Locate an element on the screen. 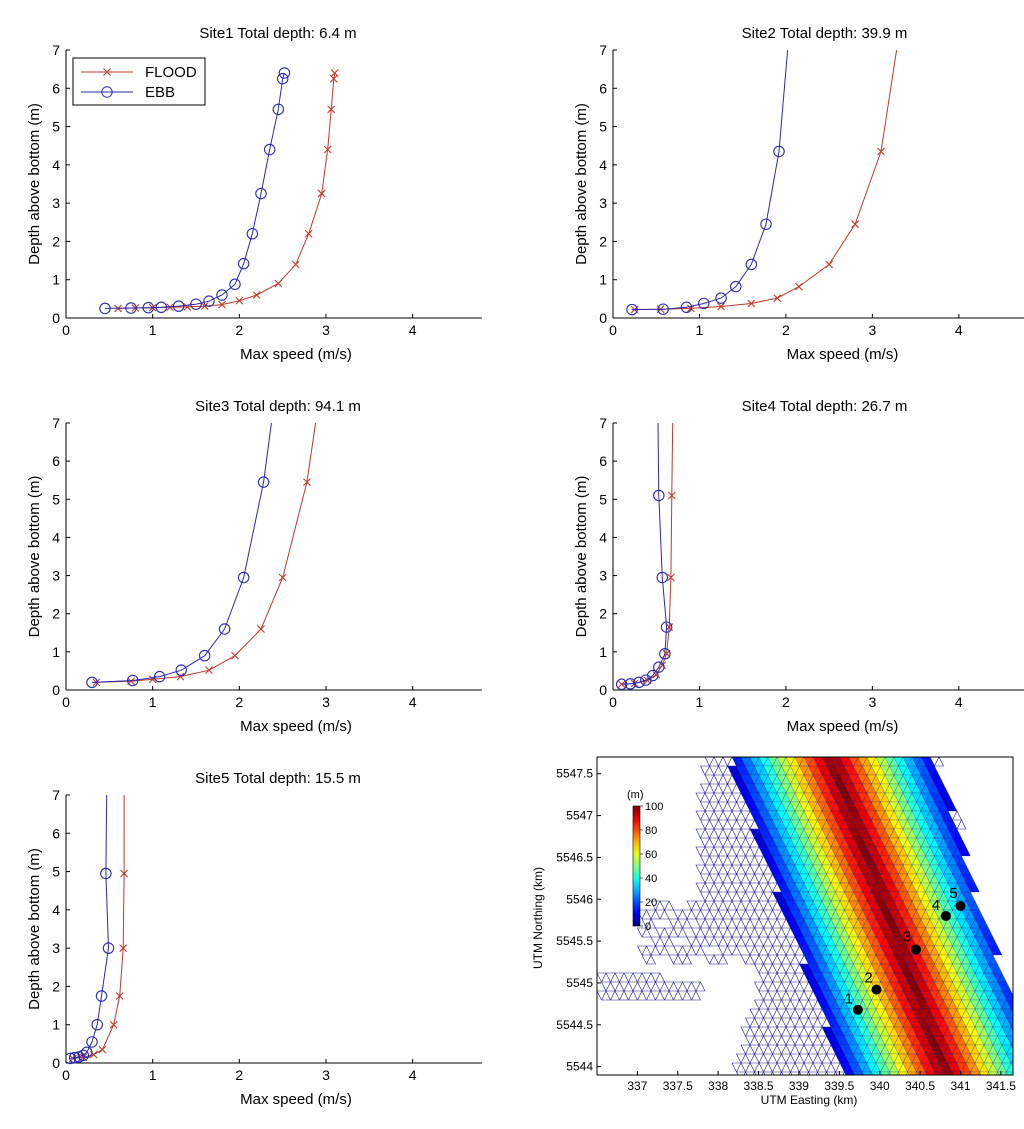 The image size is (1024, 1129). flood-series-line is located at coordinates (226, 190).